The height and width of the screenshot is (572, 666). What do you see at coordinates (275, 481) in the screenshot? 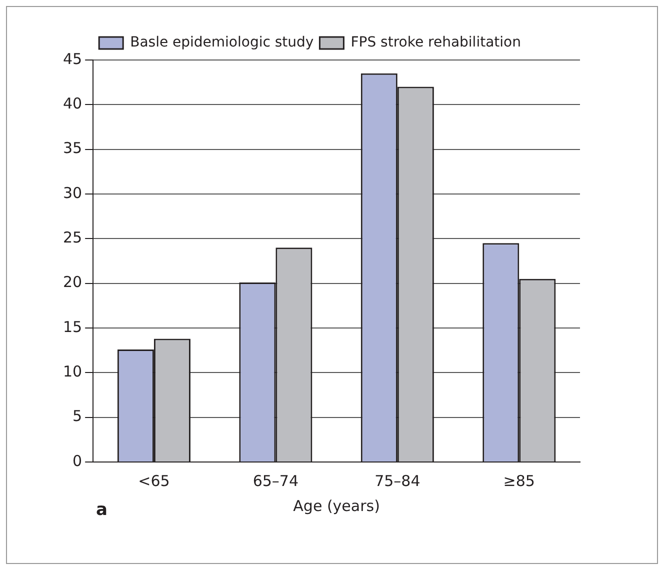
I see `x-tick-label: 65–74` at bounding box center [275, 481].